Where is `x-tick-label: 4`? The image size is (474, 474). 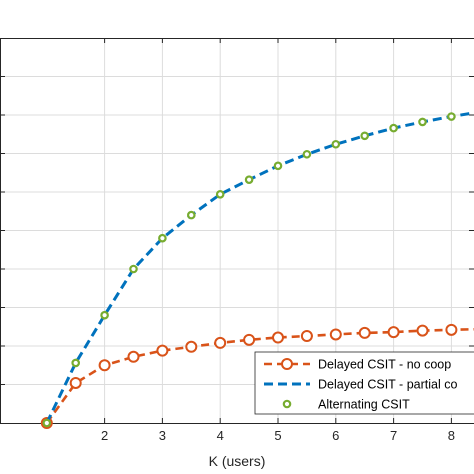 x-tick-label: 4 is located at coordinates (220, 435).